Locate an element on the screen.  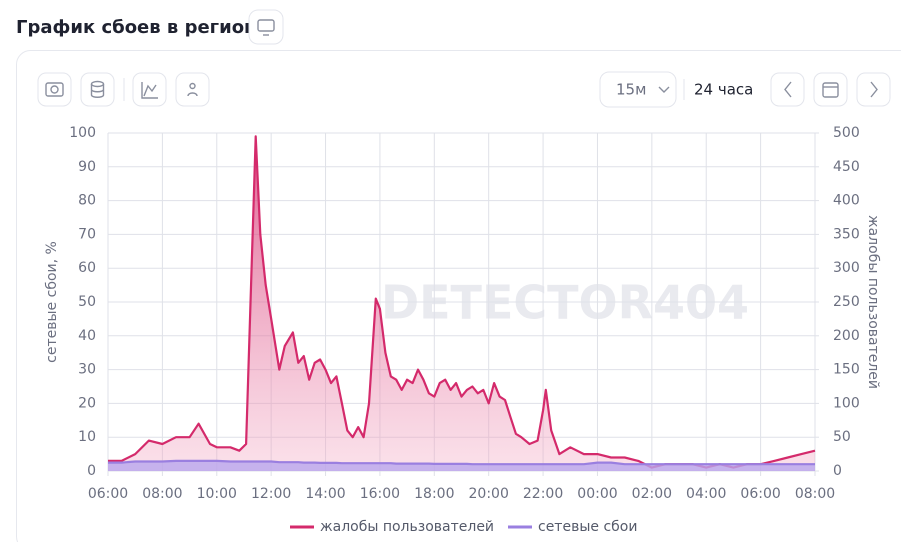
chart-mode-button is located at coordinates (149, 89).